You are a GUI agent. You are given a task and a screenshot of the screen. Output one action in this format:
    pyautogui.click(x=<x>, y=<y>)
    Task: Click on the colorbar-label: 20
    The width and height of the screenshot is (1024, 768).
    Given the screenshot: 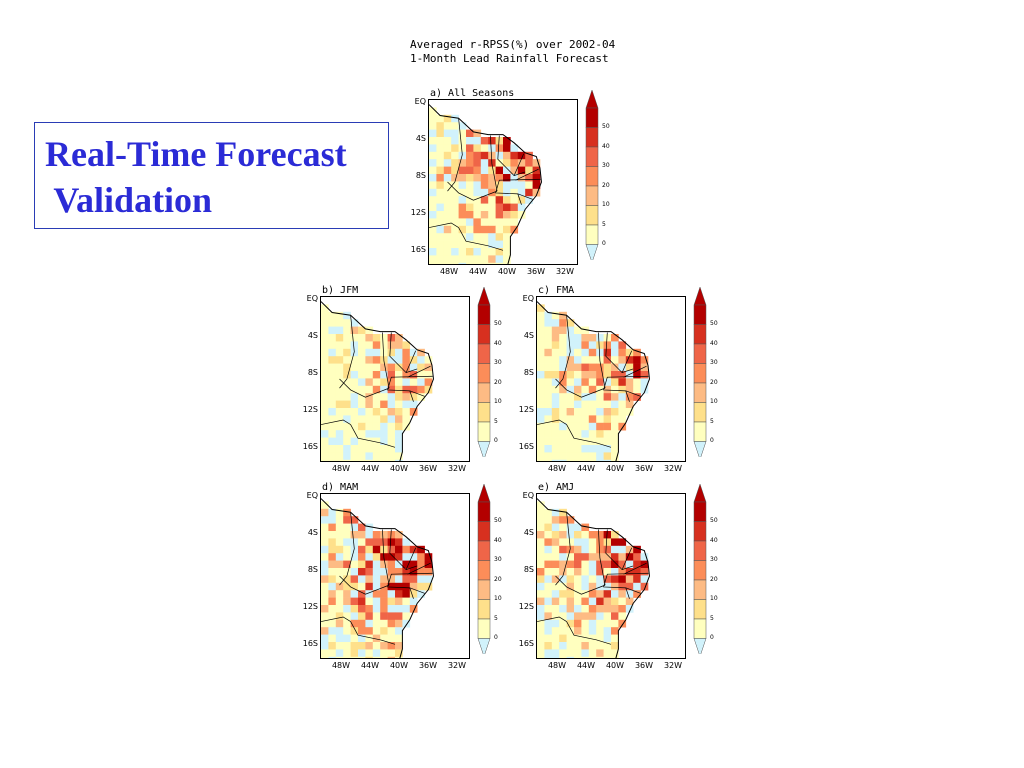 What is the action you would take?
    pyautogui.click(x=714, y=579)
    